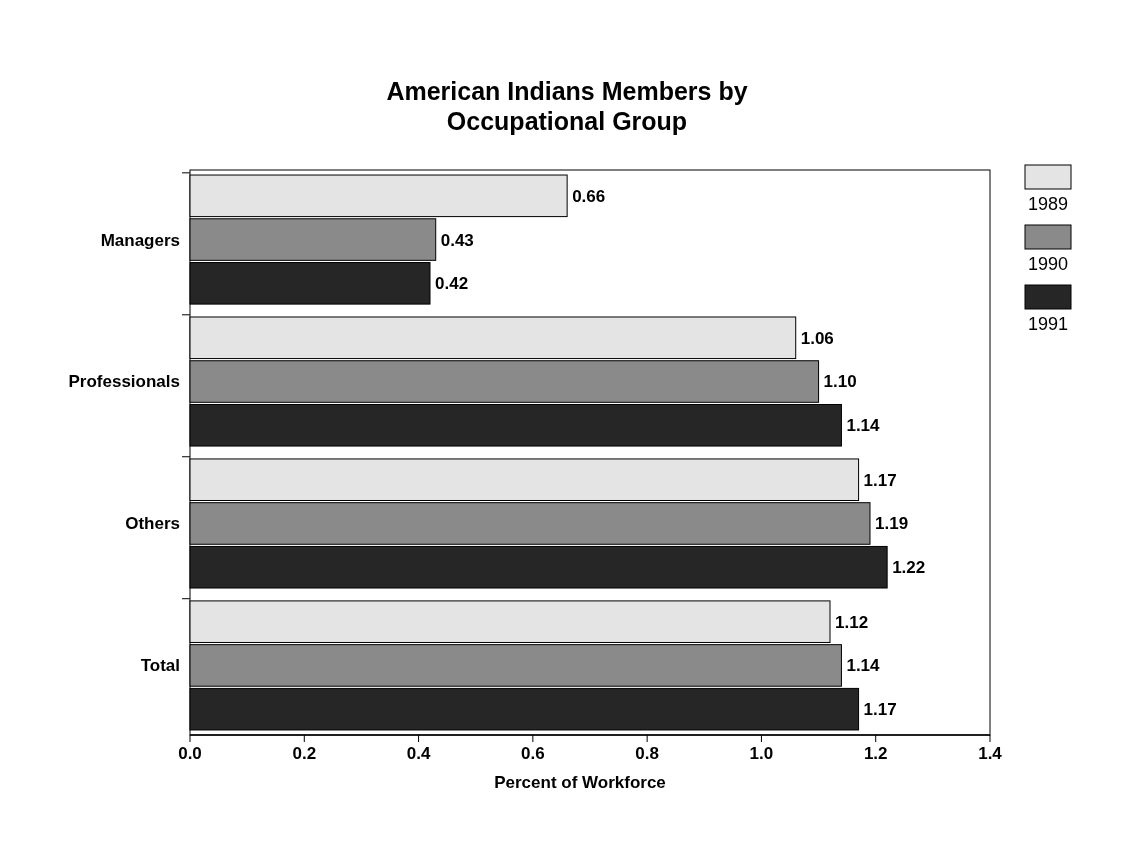 This screenshot has height=841, width=1135. Describe the element at coordinates (457, 240) in the screenshot. I see `data-label: 0.43` at that location.